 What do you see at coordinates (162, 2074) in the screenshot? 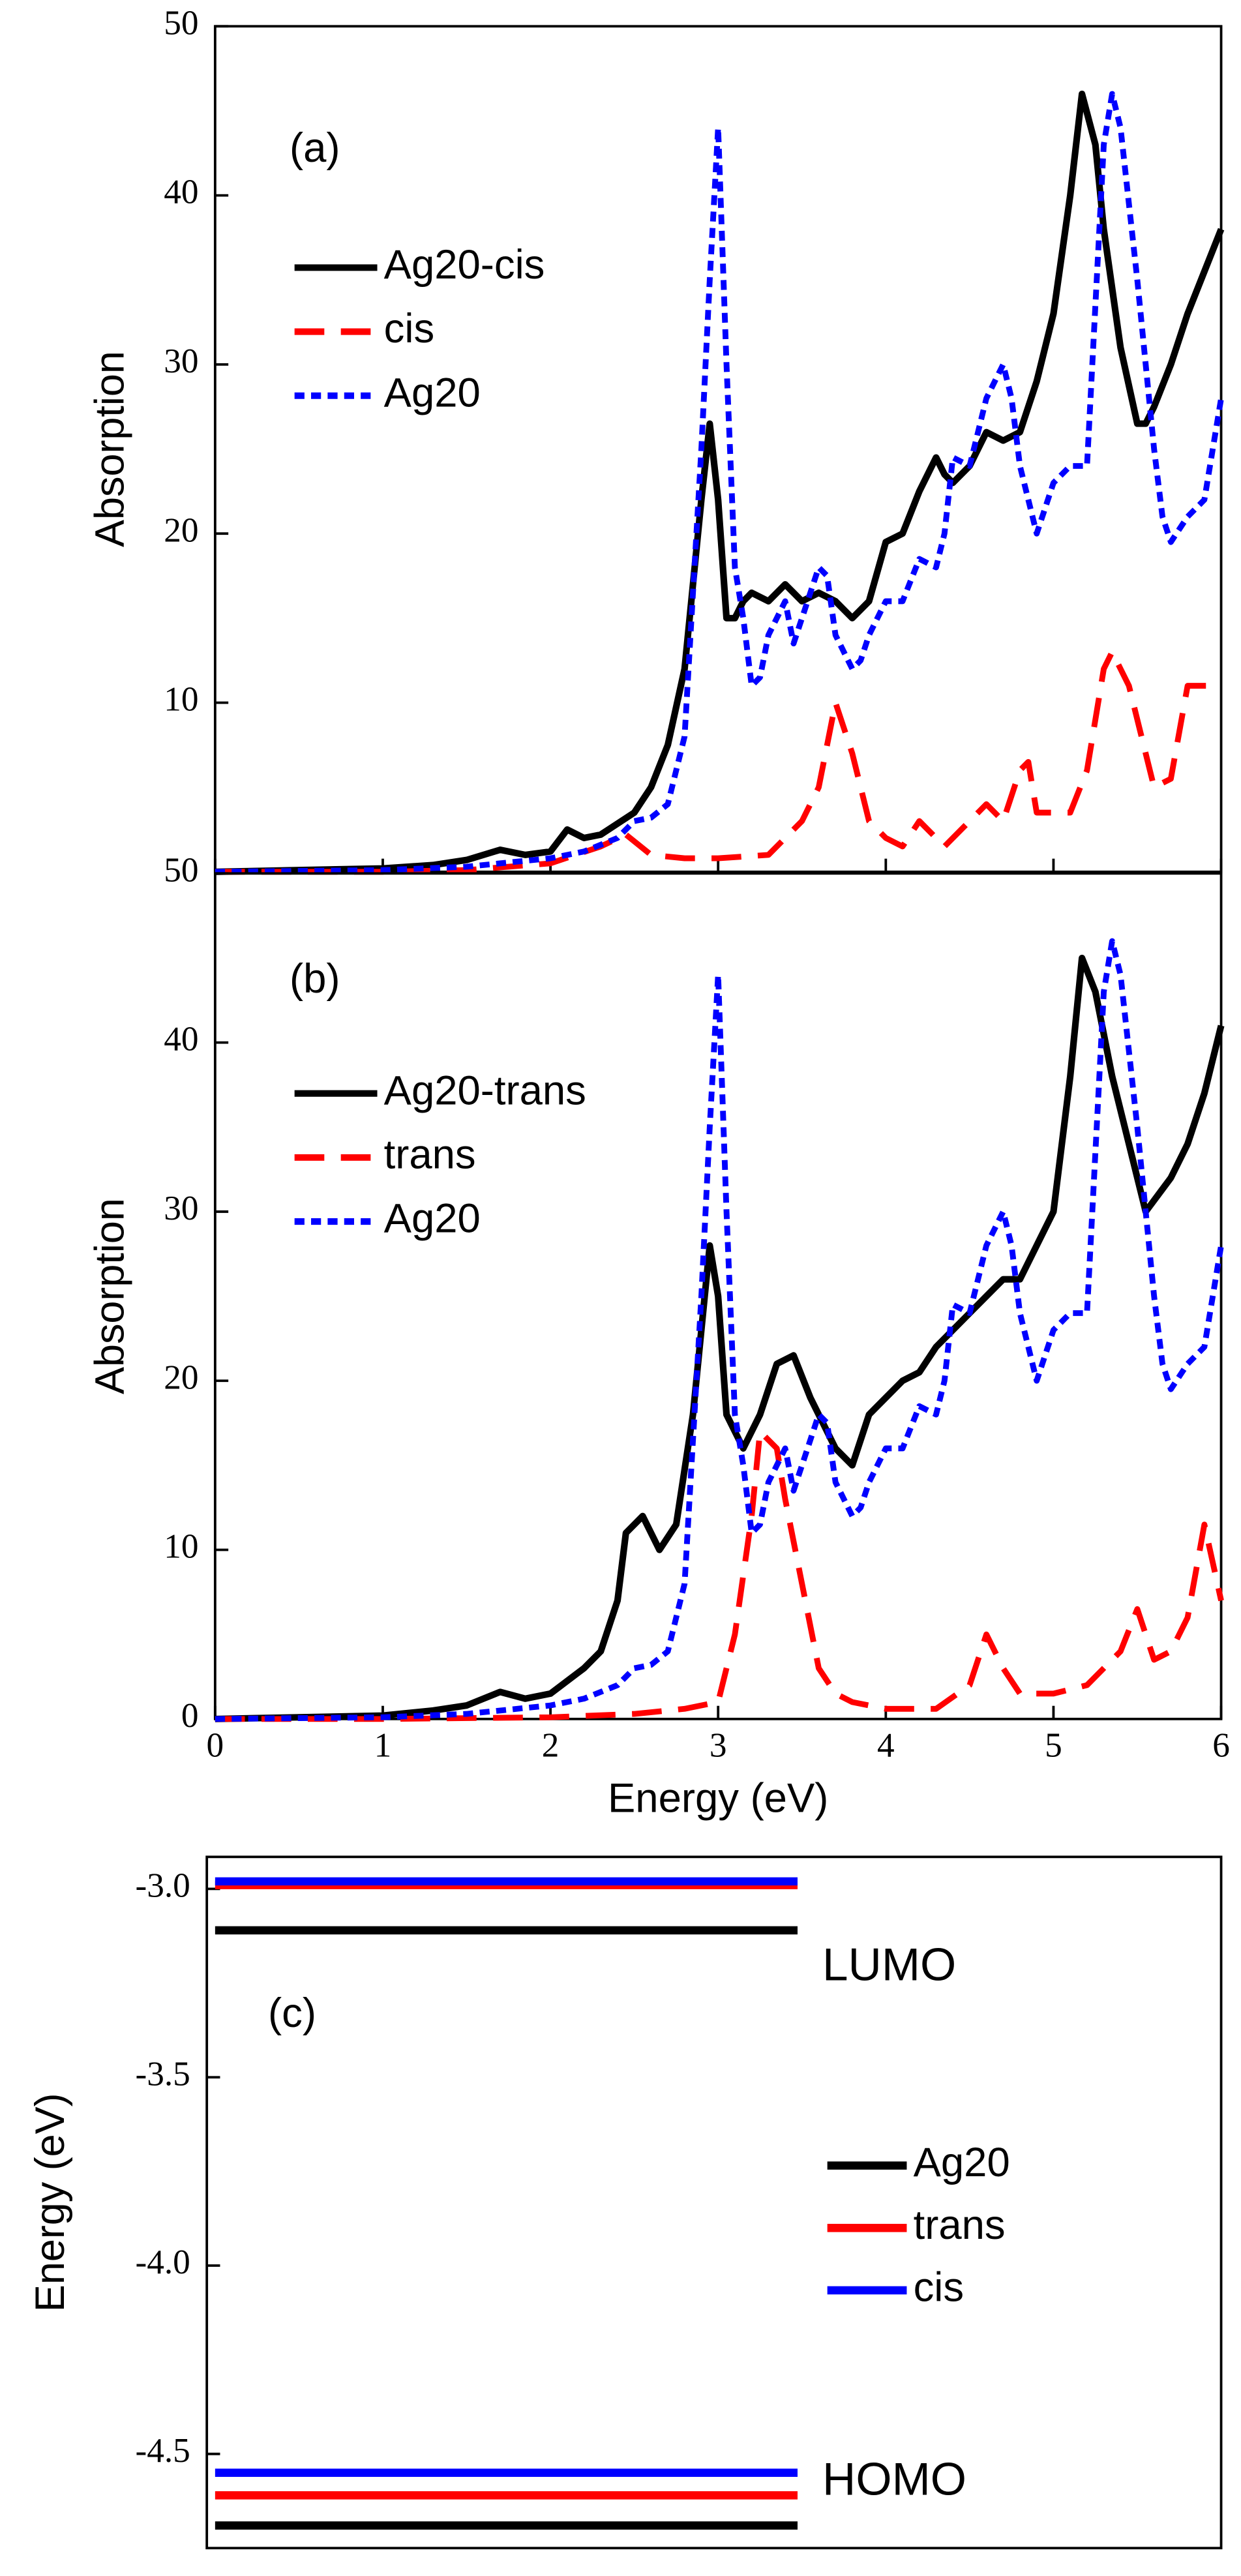
I see `y-tick-label: -3.5` at bounding box center [162, 2074].